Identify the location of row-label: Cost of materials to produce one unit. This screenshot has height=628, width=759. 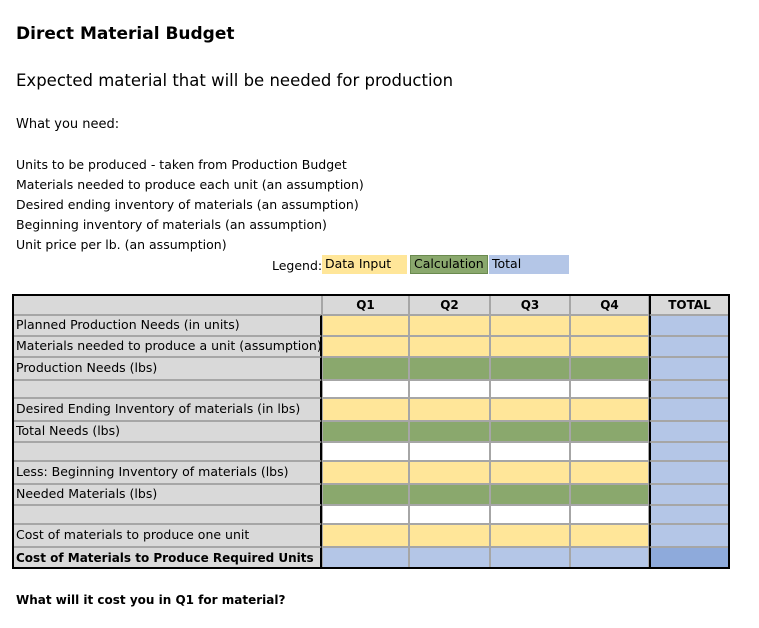
(167, 535).